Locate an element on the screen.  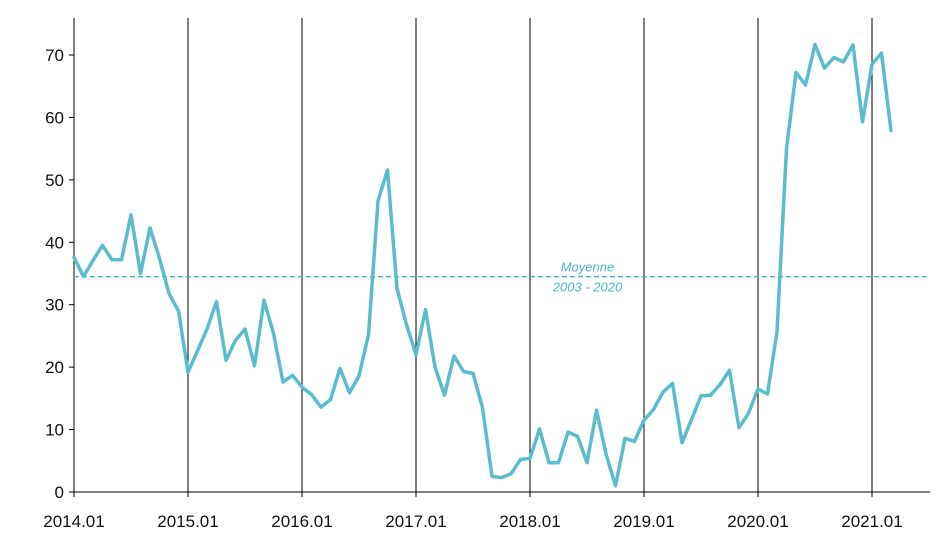
x-tick-label: 2021.01 is located at coordinates (871, 521).